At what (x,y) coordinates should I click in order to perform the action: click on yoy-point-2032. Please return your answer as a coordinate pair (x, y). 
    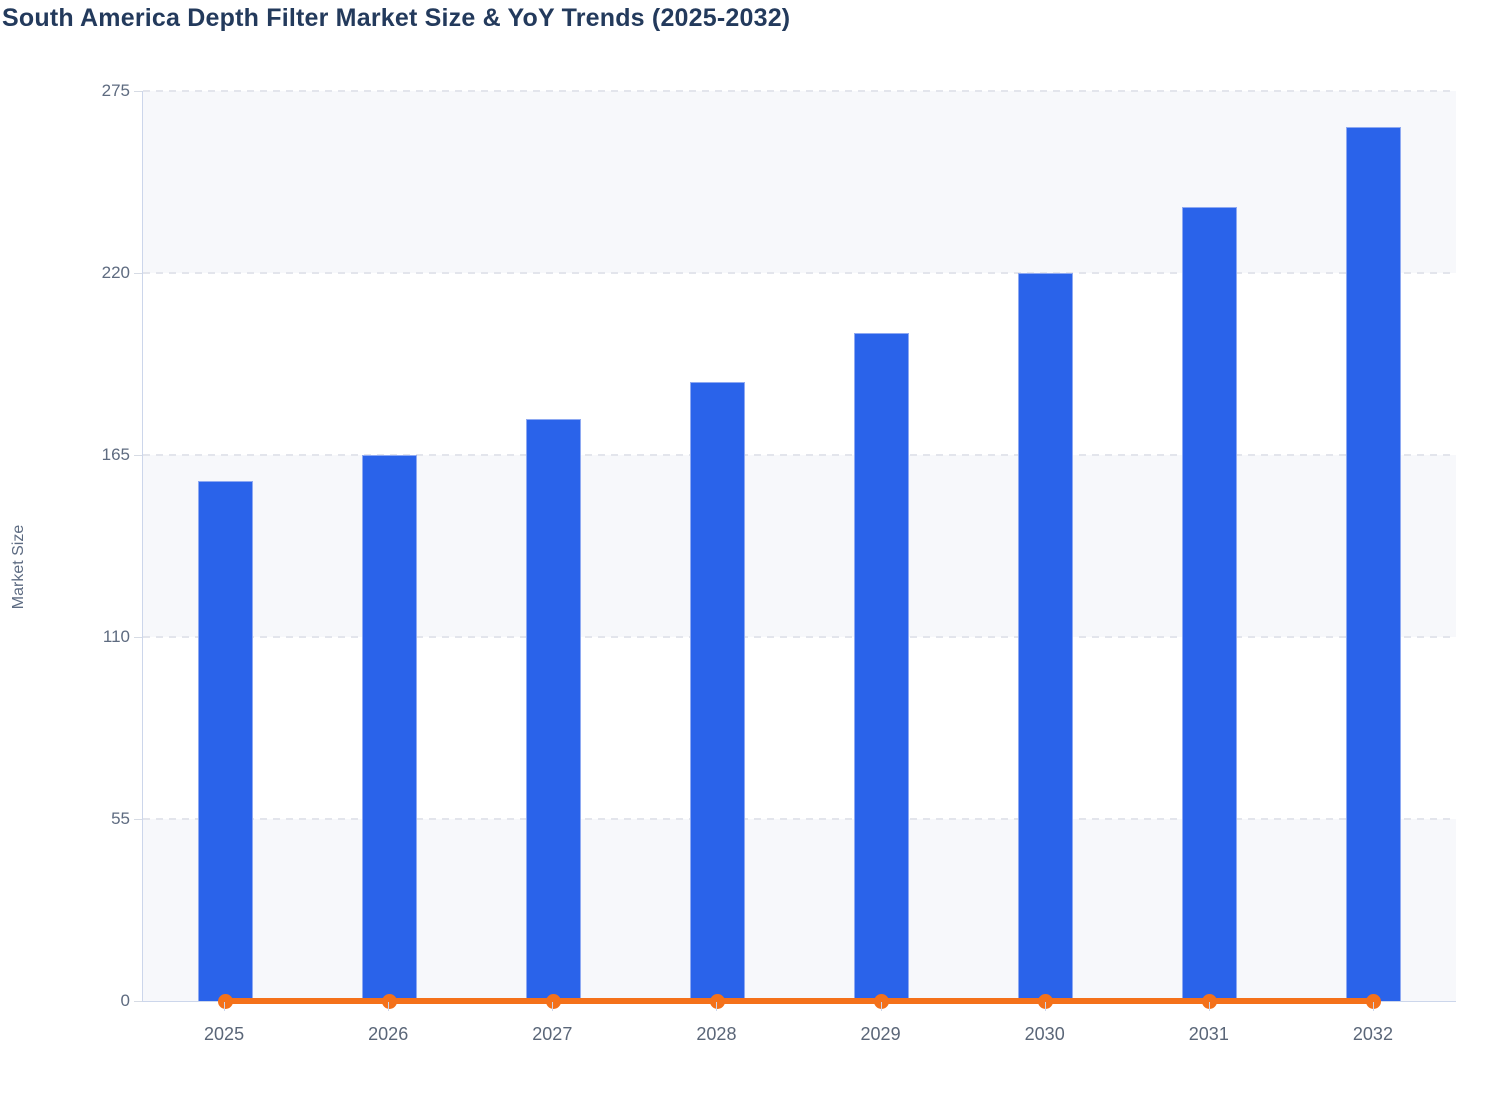
    Looking at the image, I should click on (1374, 1001).